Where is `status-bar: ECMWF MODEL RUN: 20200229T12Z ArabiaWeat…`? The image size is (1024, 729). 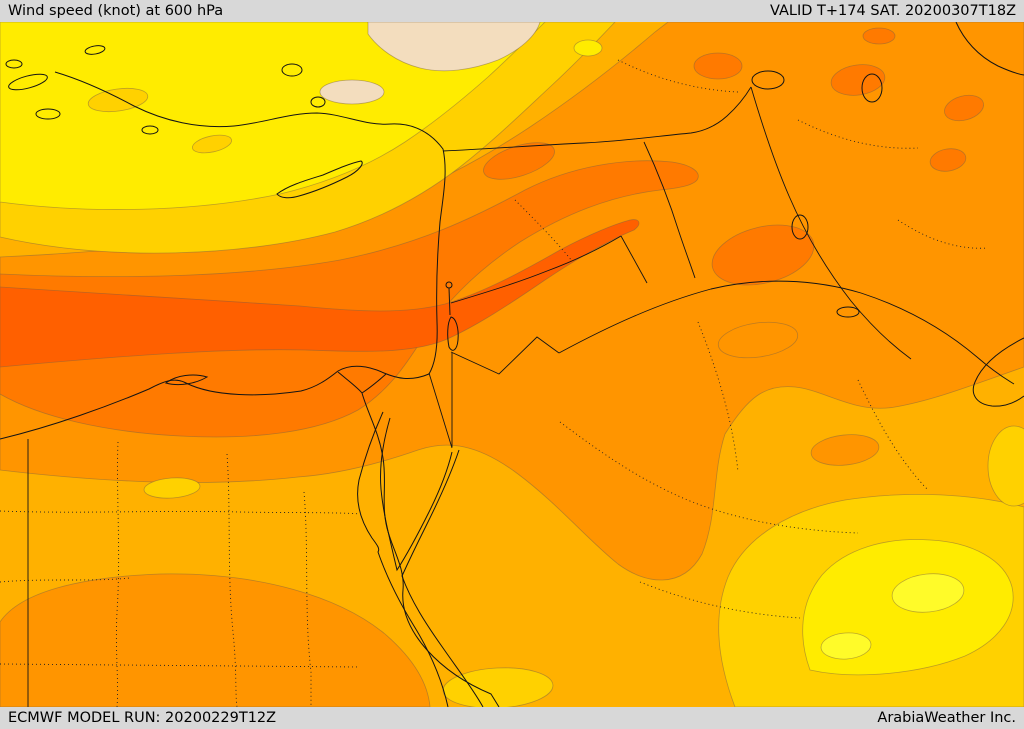
status-bar: ECMWF MODEL RUN: 20200229T12Z ArabiaWeat… is located at coordinates (512, 718).